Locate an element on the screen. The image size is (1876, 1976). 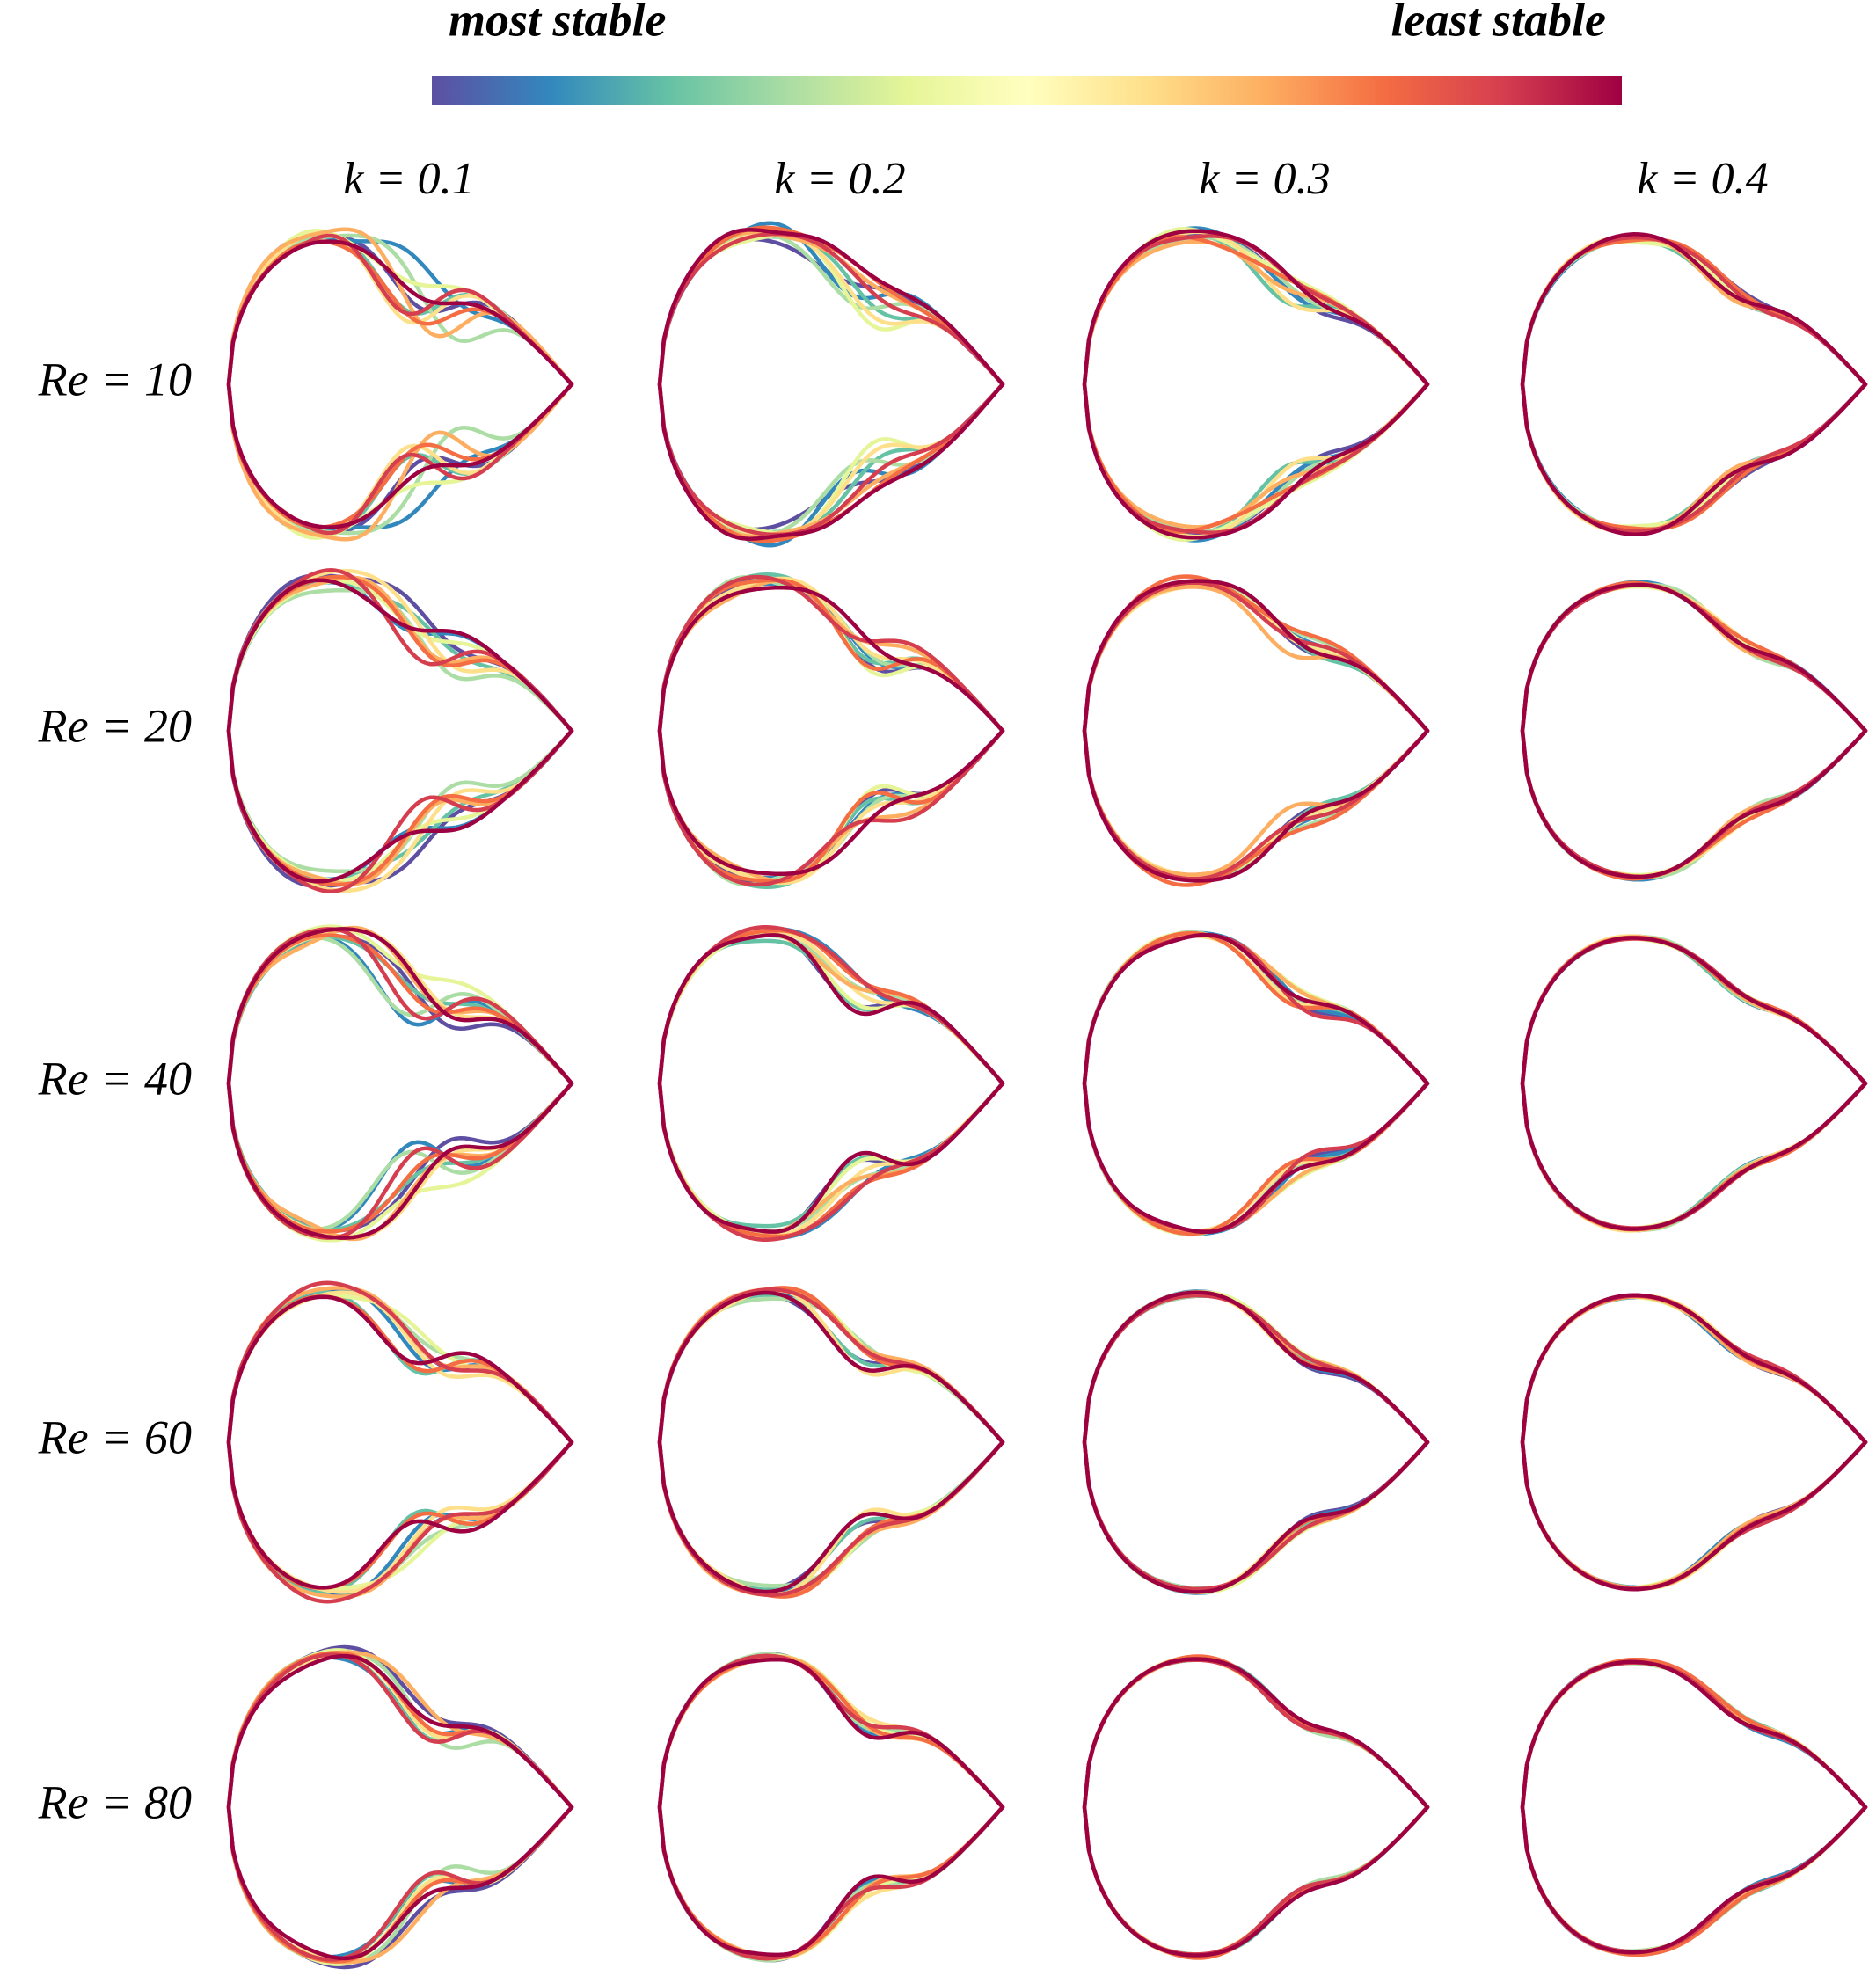
row-label: Re = 80 is located at coordinates (115, 1801).